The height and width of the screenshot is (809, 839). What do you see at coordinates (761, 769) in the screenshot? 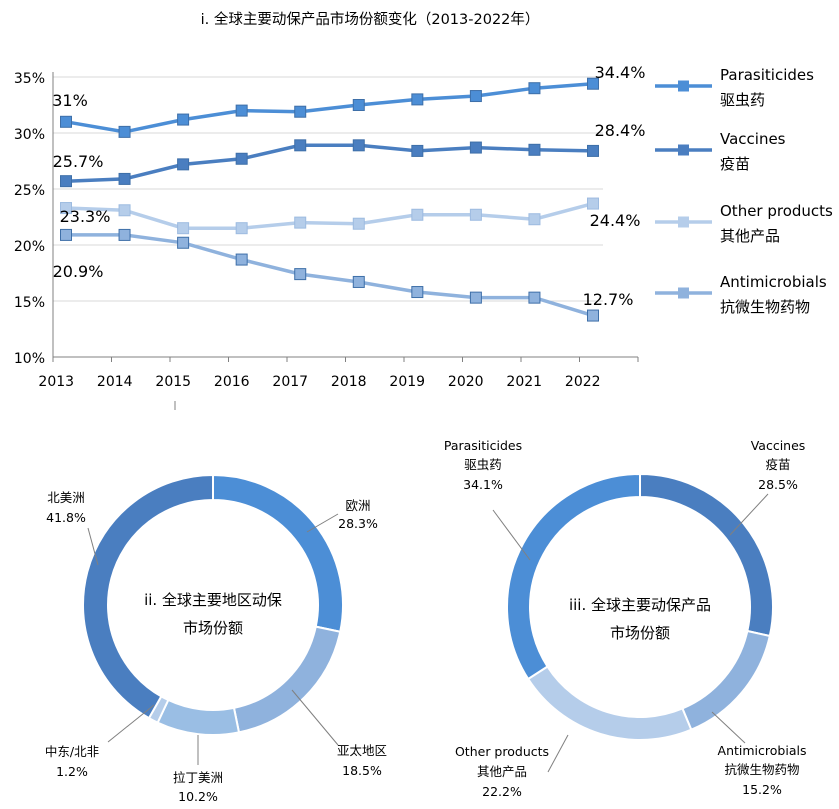
I see `slice-label-antimicrobials-cn: 抗微生物药物` at bounding box center [761, 769].